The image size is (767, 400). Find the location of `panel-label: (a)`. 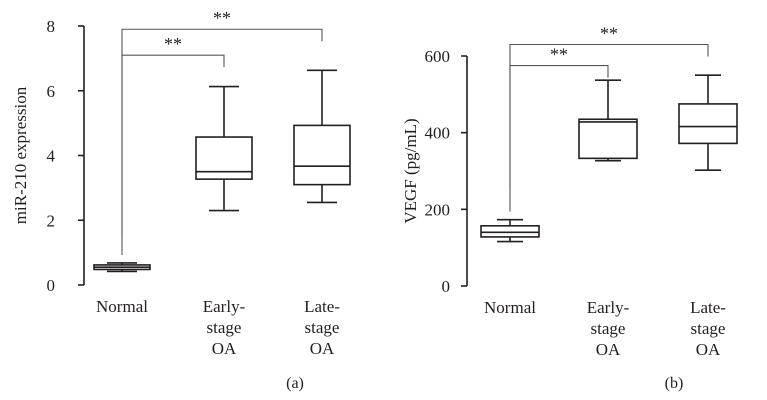

panel-label: (a) is located at coordinates (295, 383).